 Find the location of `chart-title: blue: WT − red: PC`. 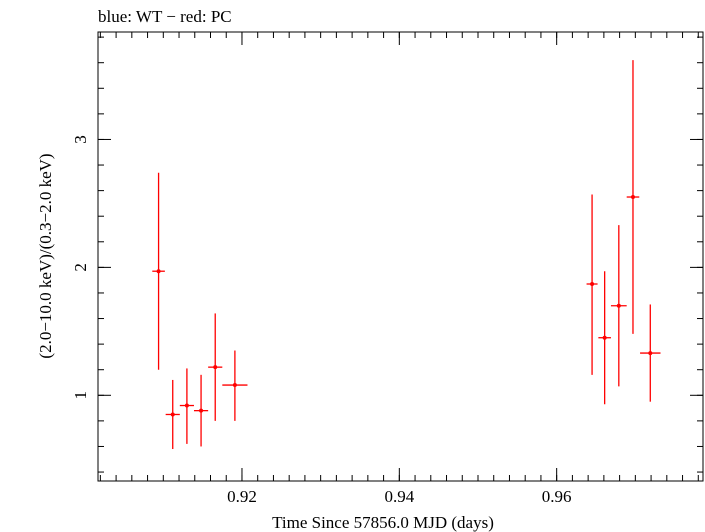

chart-title: blue: WT − red: PC is located at coordinates (165, 16).